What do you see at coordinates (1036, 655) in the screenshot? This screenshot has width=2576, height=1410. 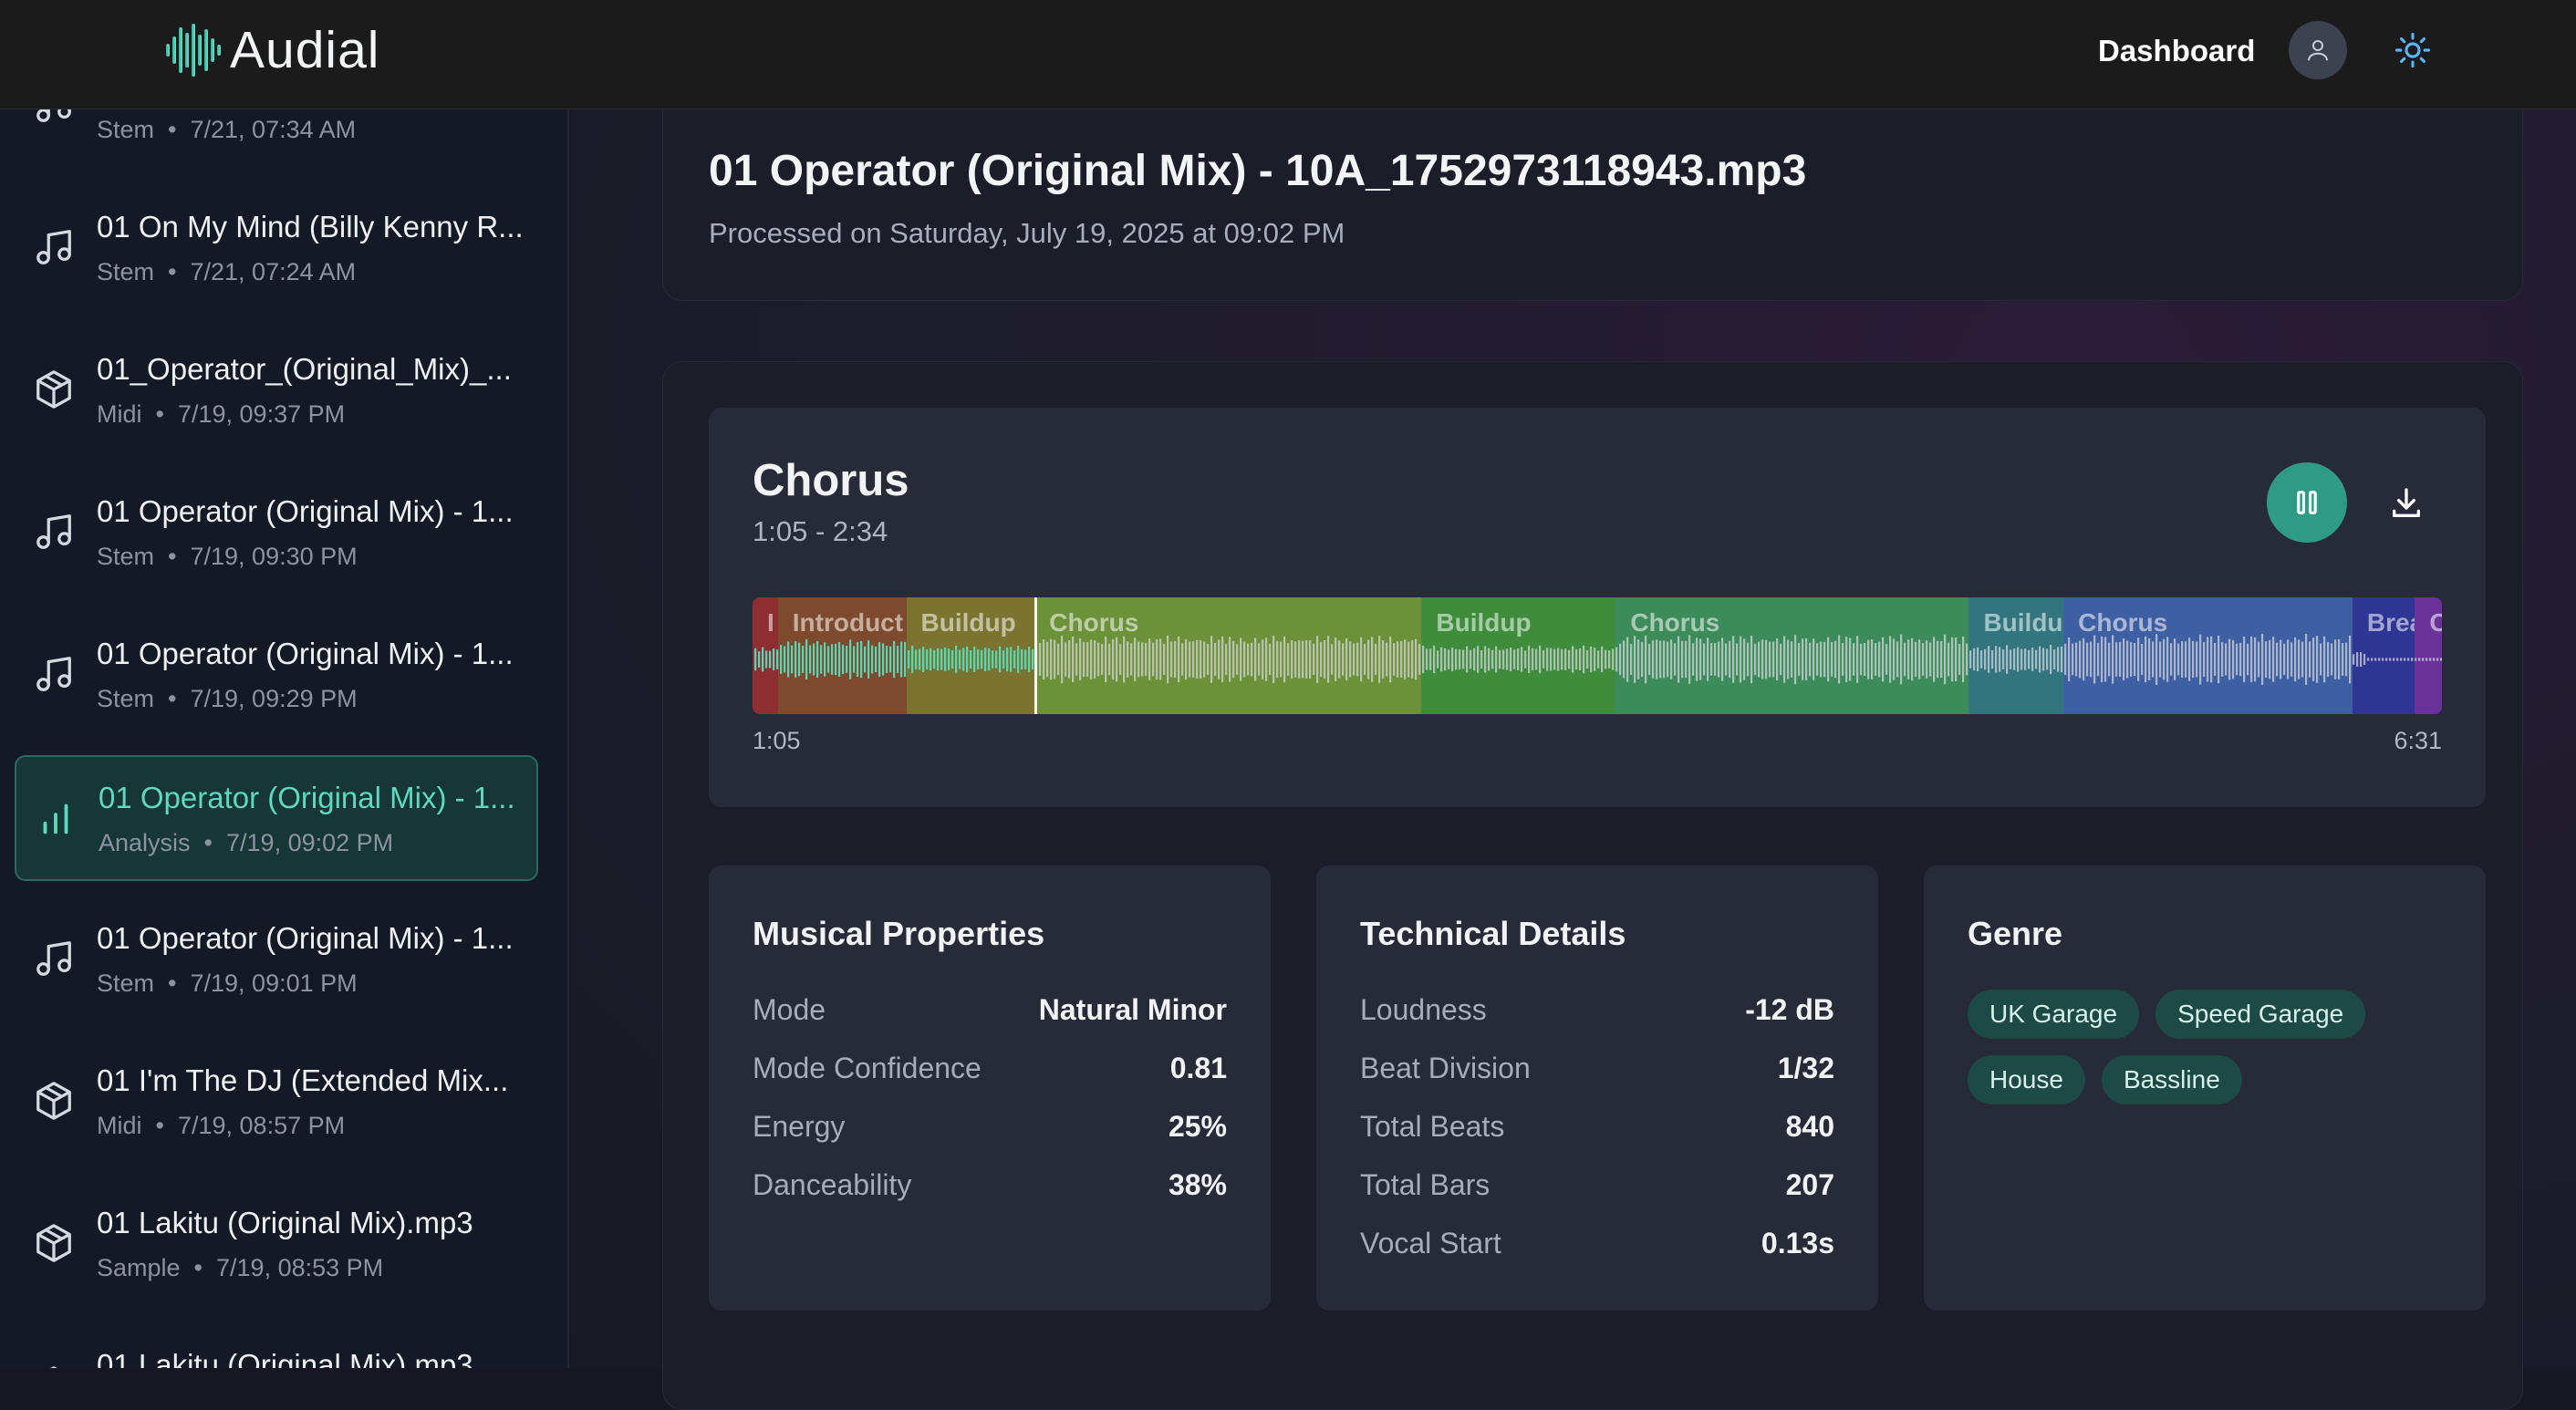 I see `playhead` at bounding box center [1036, 655].